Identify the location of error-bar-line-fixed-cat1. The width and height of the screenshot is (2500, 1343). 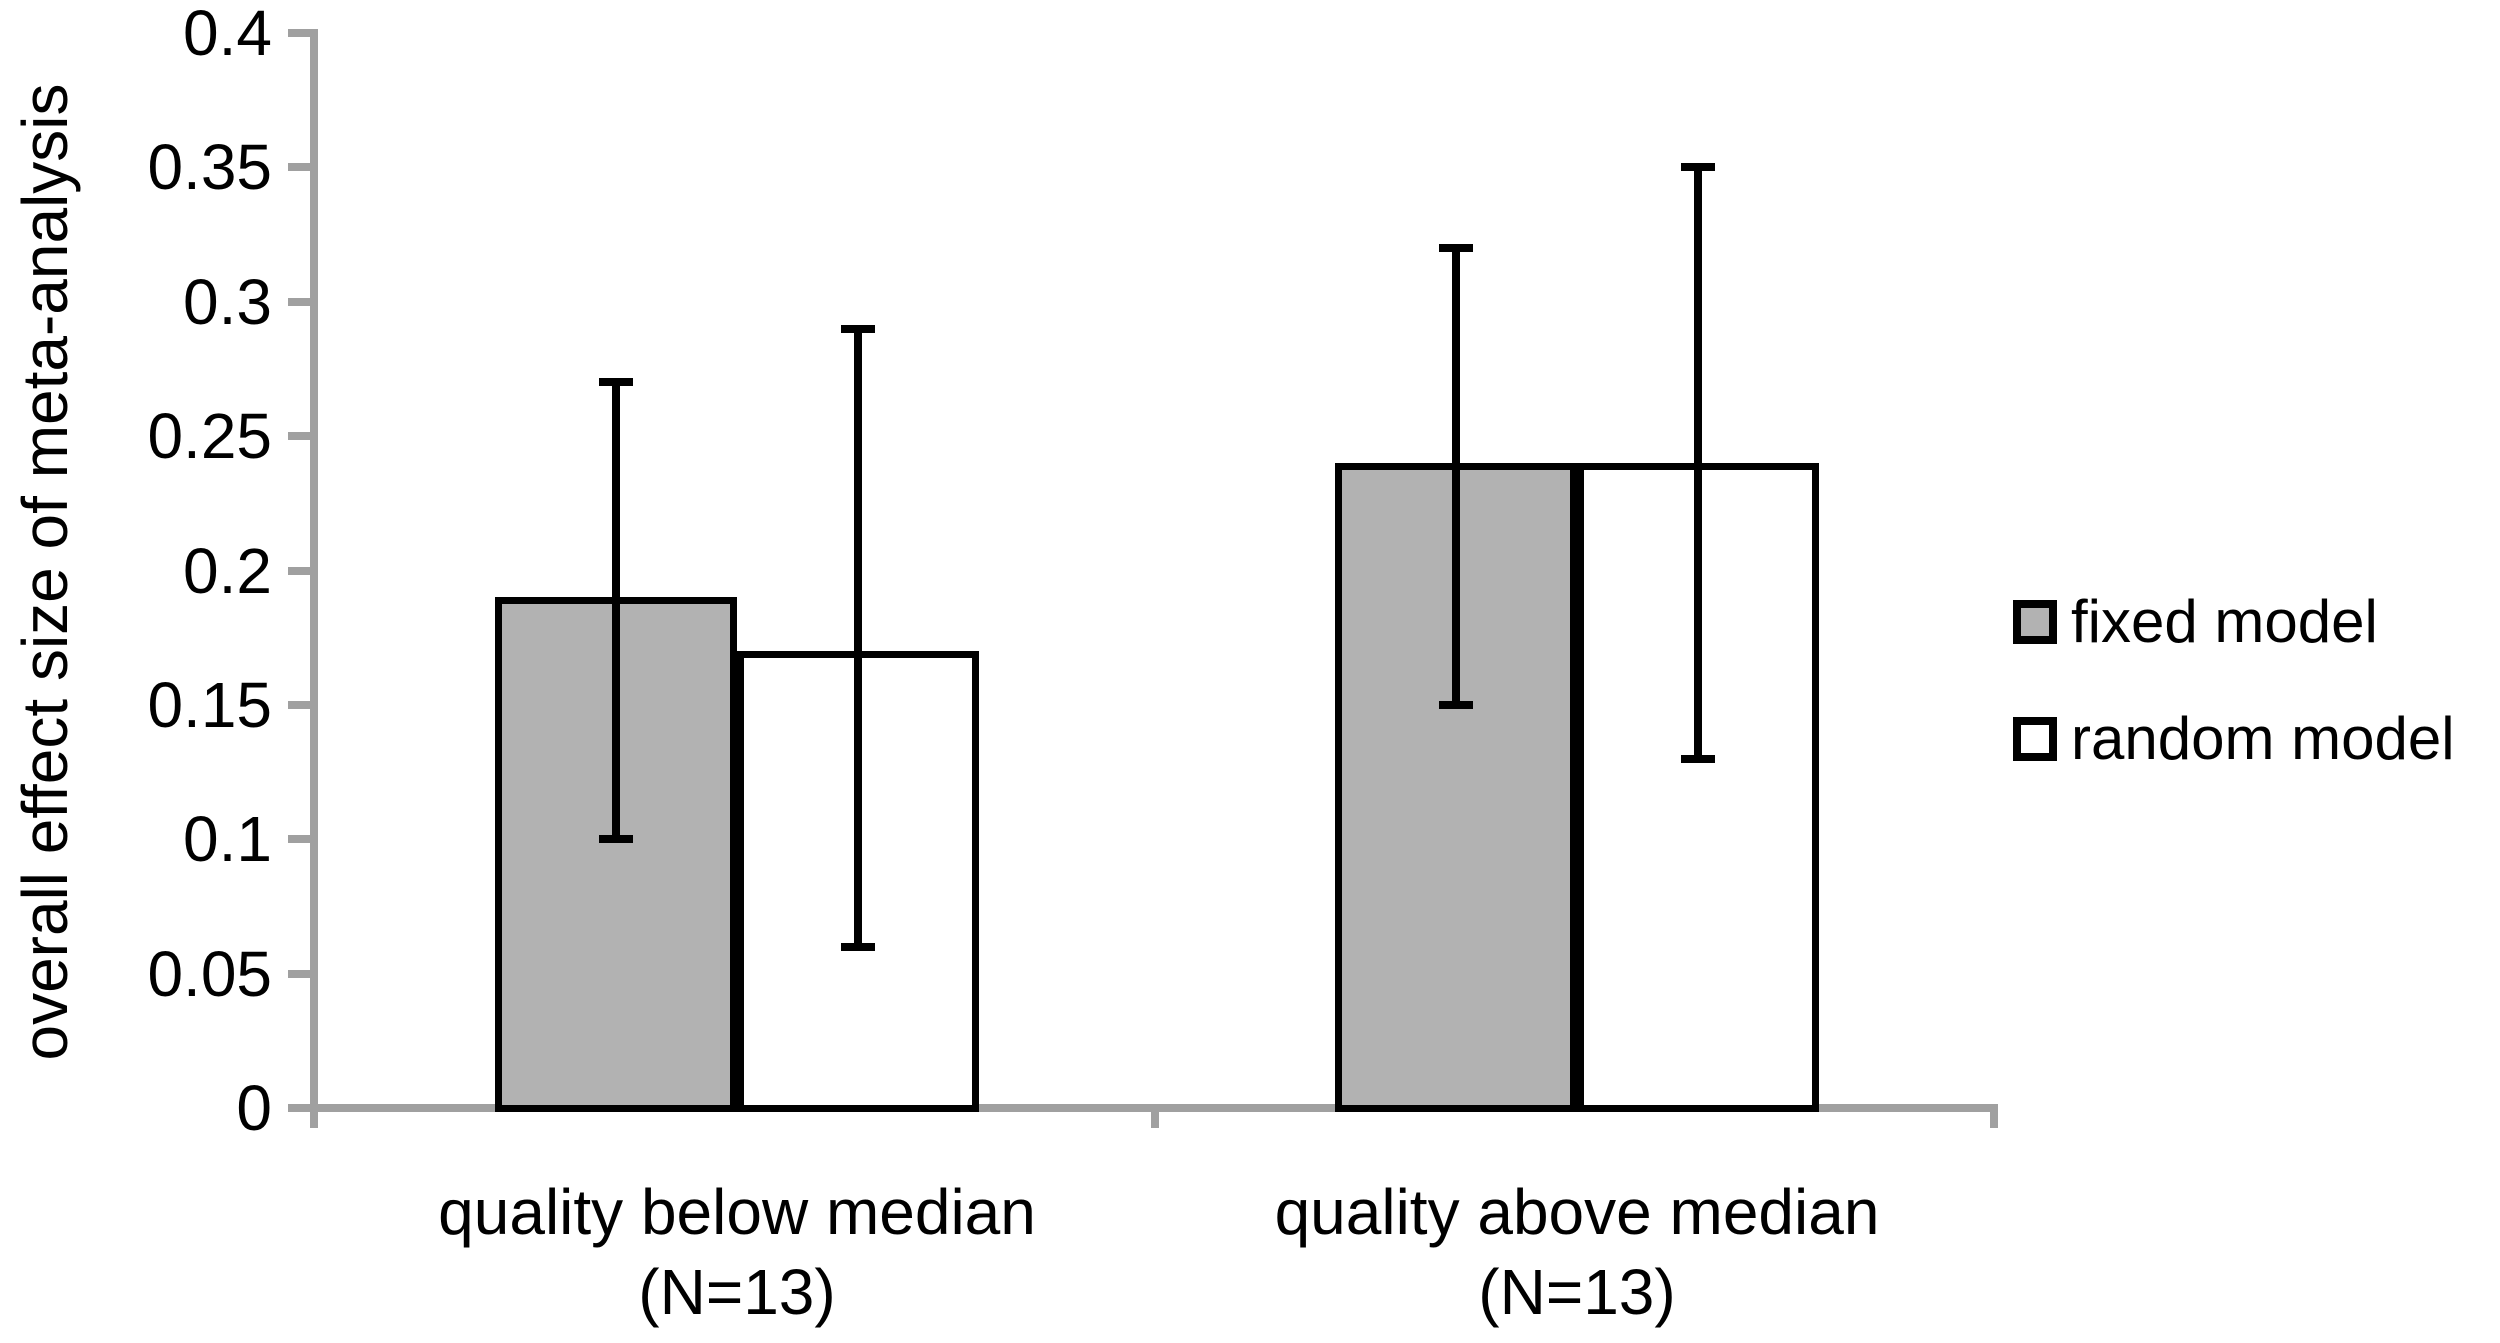
(1456, 476).